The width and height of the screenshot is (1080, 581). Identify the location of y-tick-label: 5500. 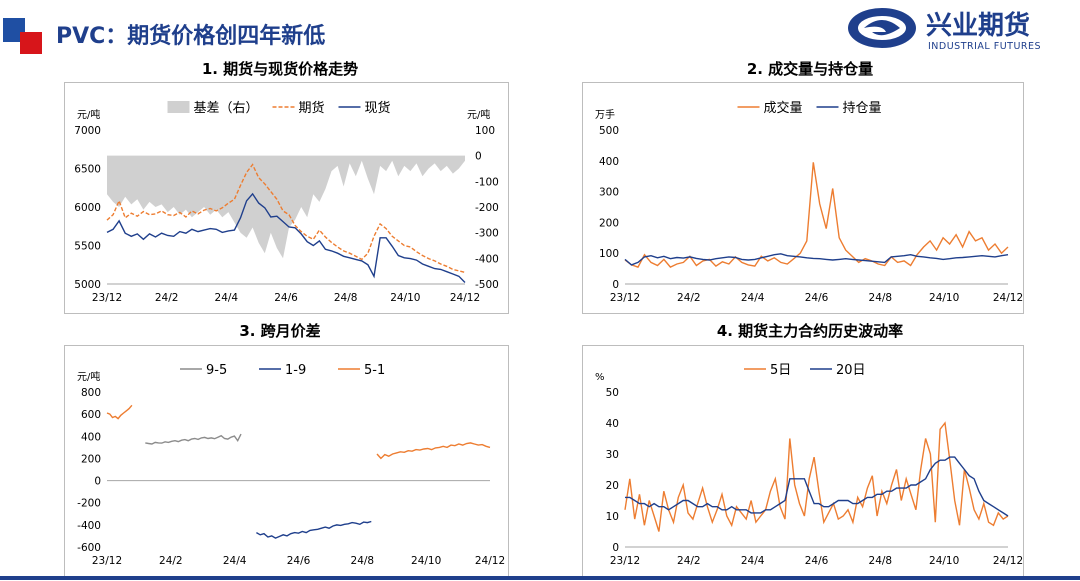
(87, 247).